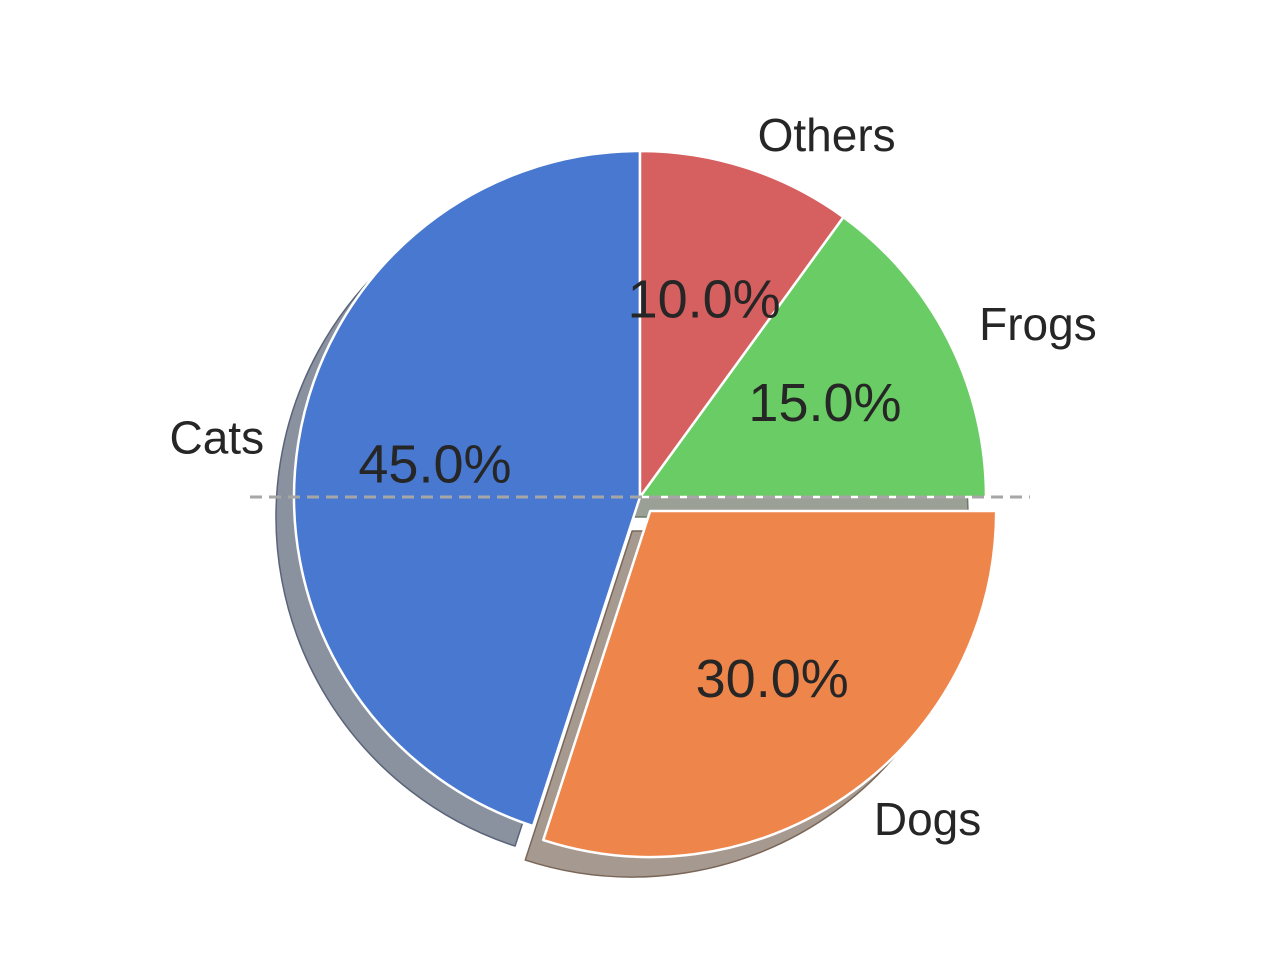 The width and height of the screenshot is (1280, 960). Describe the element at coordinates (827, 135) in the screenshot. I see `slice-label-others: Others` at that location.